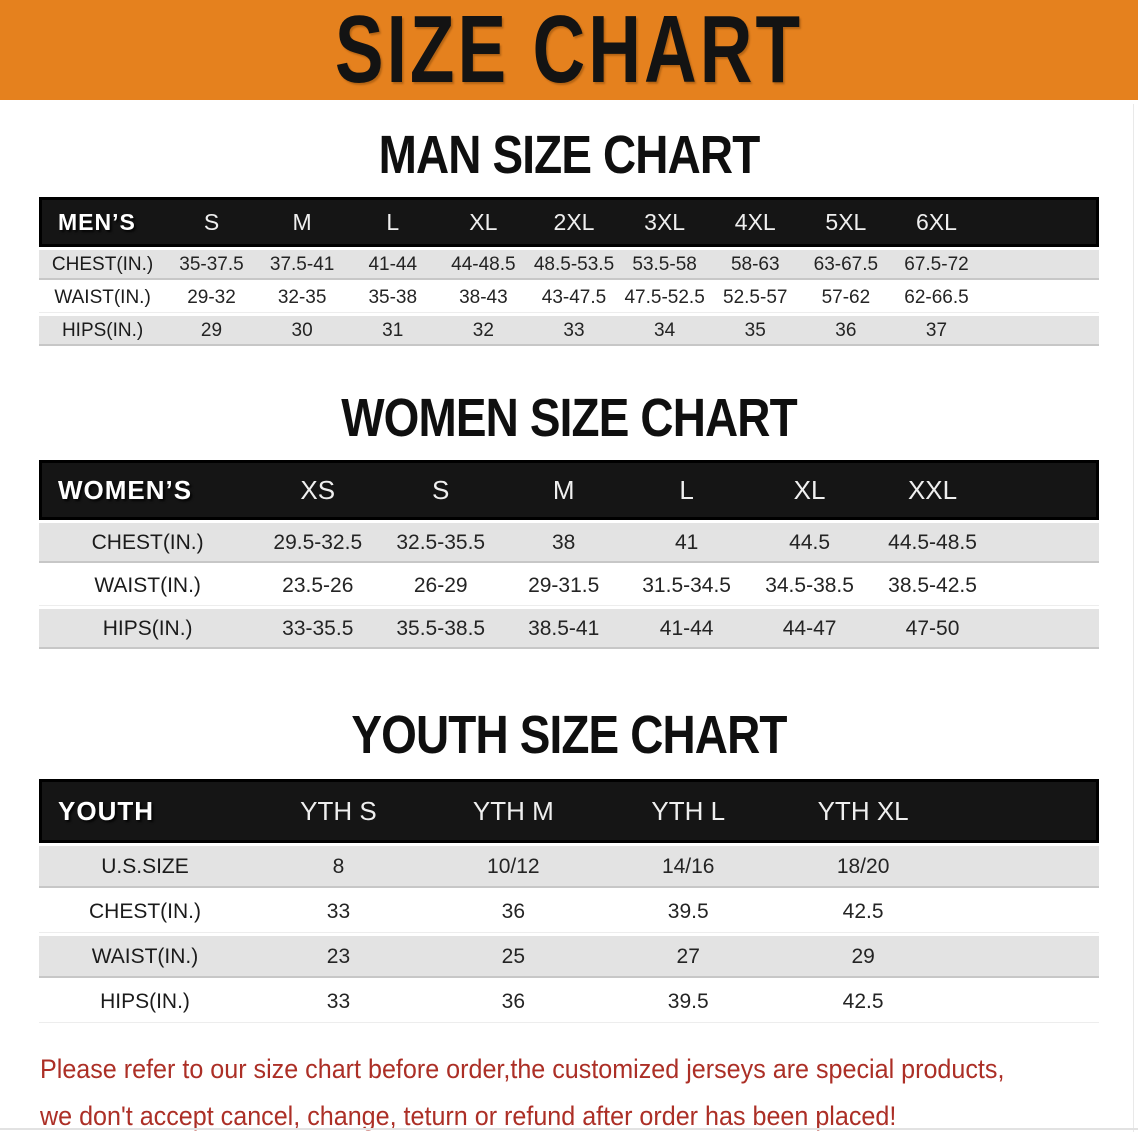 This screenshot has width=1138, height=1139. Describe the element at coordinates (513, 912) in the screenshot. I see `size-cell: 36` at that location.